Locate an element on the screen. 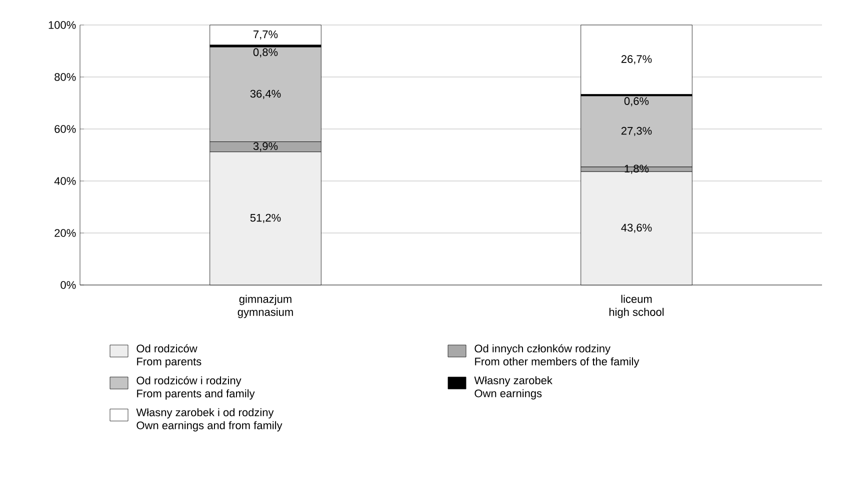  y-tick-label: 0% is located at coordinates (68, 285).